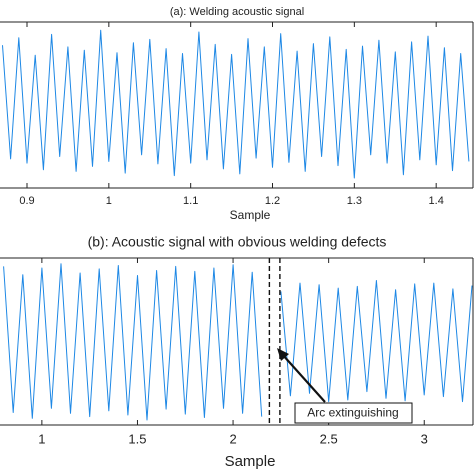  I want to click on x-tick-label: 1.2, so click(272, 201).